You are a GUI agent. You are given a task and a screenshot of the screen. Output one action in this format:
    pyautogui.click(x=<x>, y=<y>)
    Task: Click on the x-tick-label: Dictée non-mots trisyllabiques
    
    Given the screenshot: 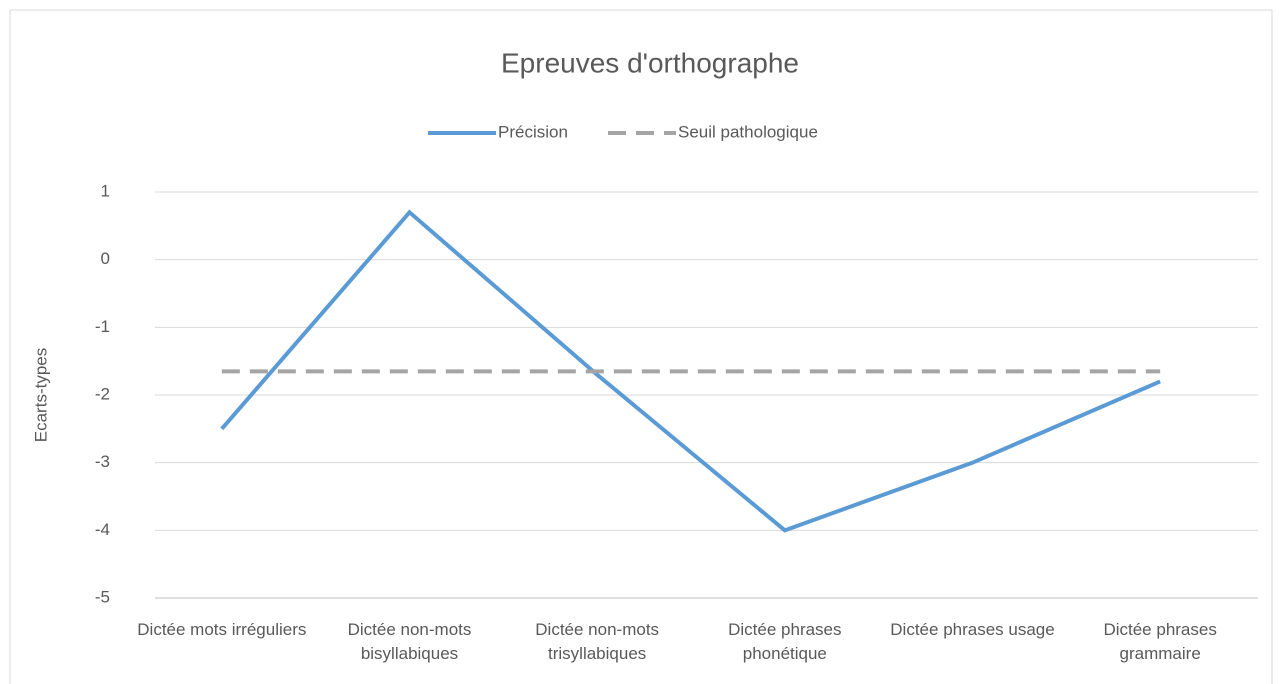 What is the action you would take?
    pyautogui.click(x=597, y=641)
    